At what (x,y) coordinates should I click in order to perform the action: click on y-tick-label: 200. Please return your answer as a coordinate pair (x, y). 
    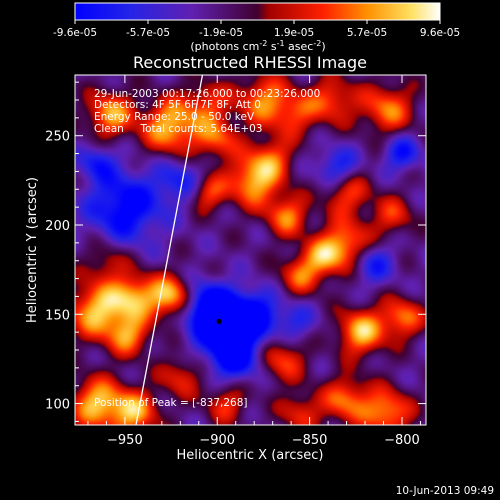
    Looking at the image, I should click on (57, 226).